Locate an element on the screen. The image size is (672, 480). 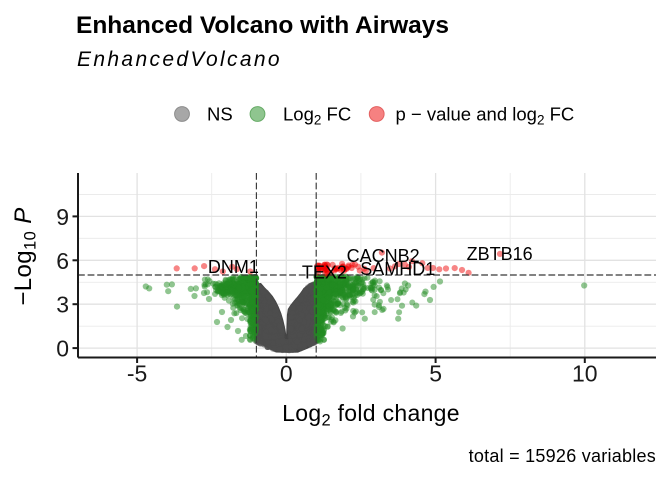
svg-text: 3 is located at coordinates (62, 305).